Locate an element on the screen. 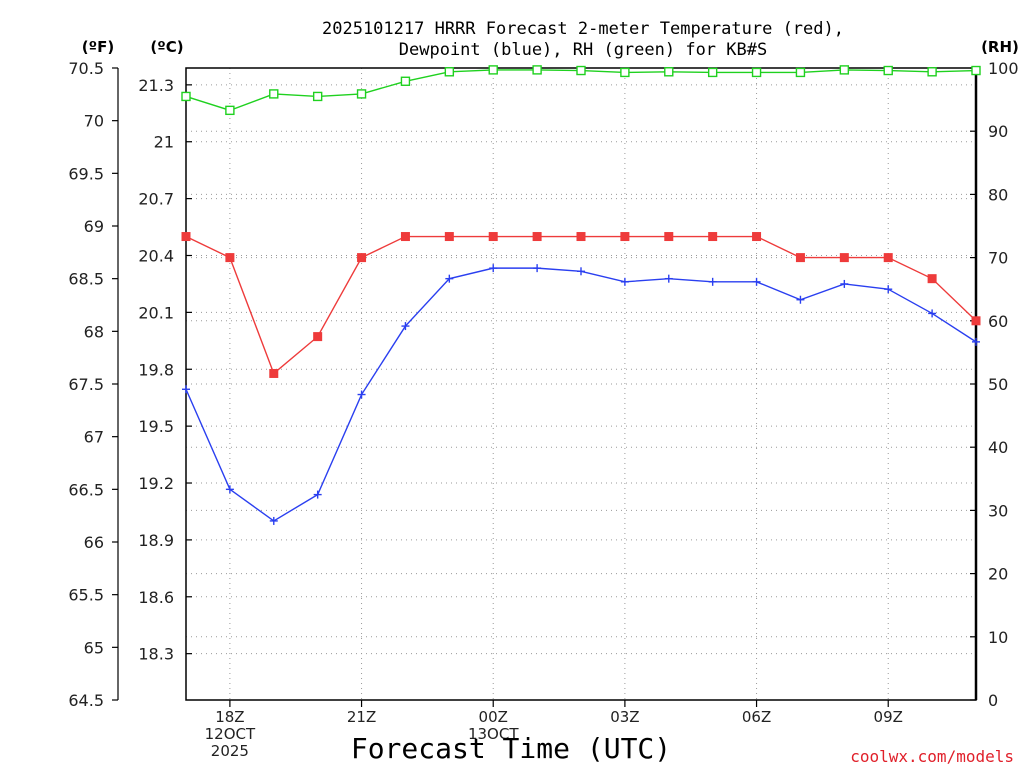  rh-tick-label: 20 is located at coordinates (998, 574).